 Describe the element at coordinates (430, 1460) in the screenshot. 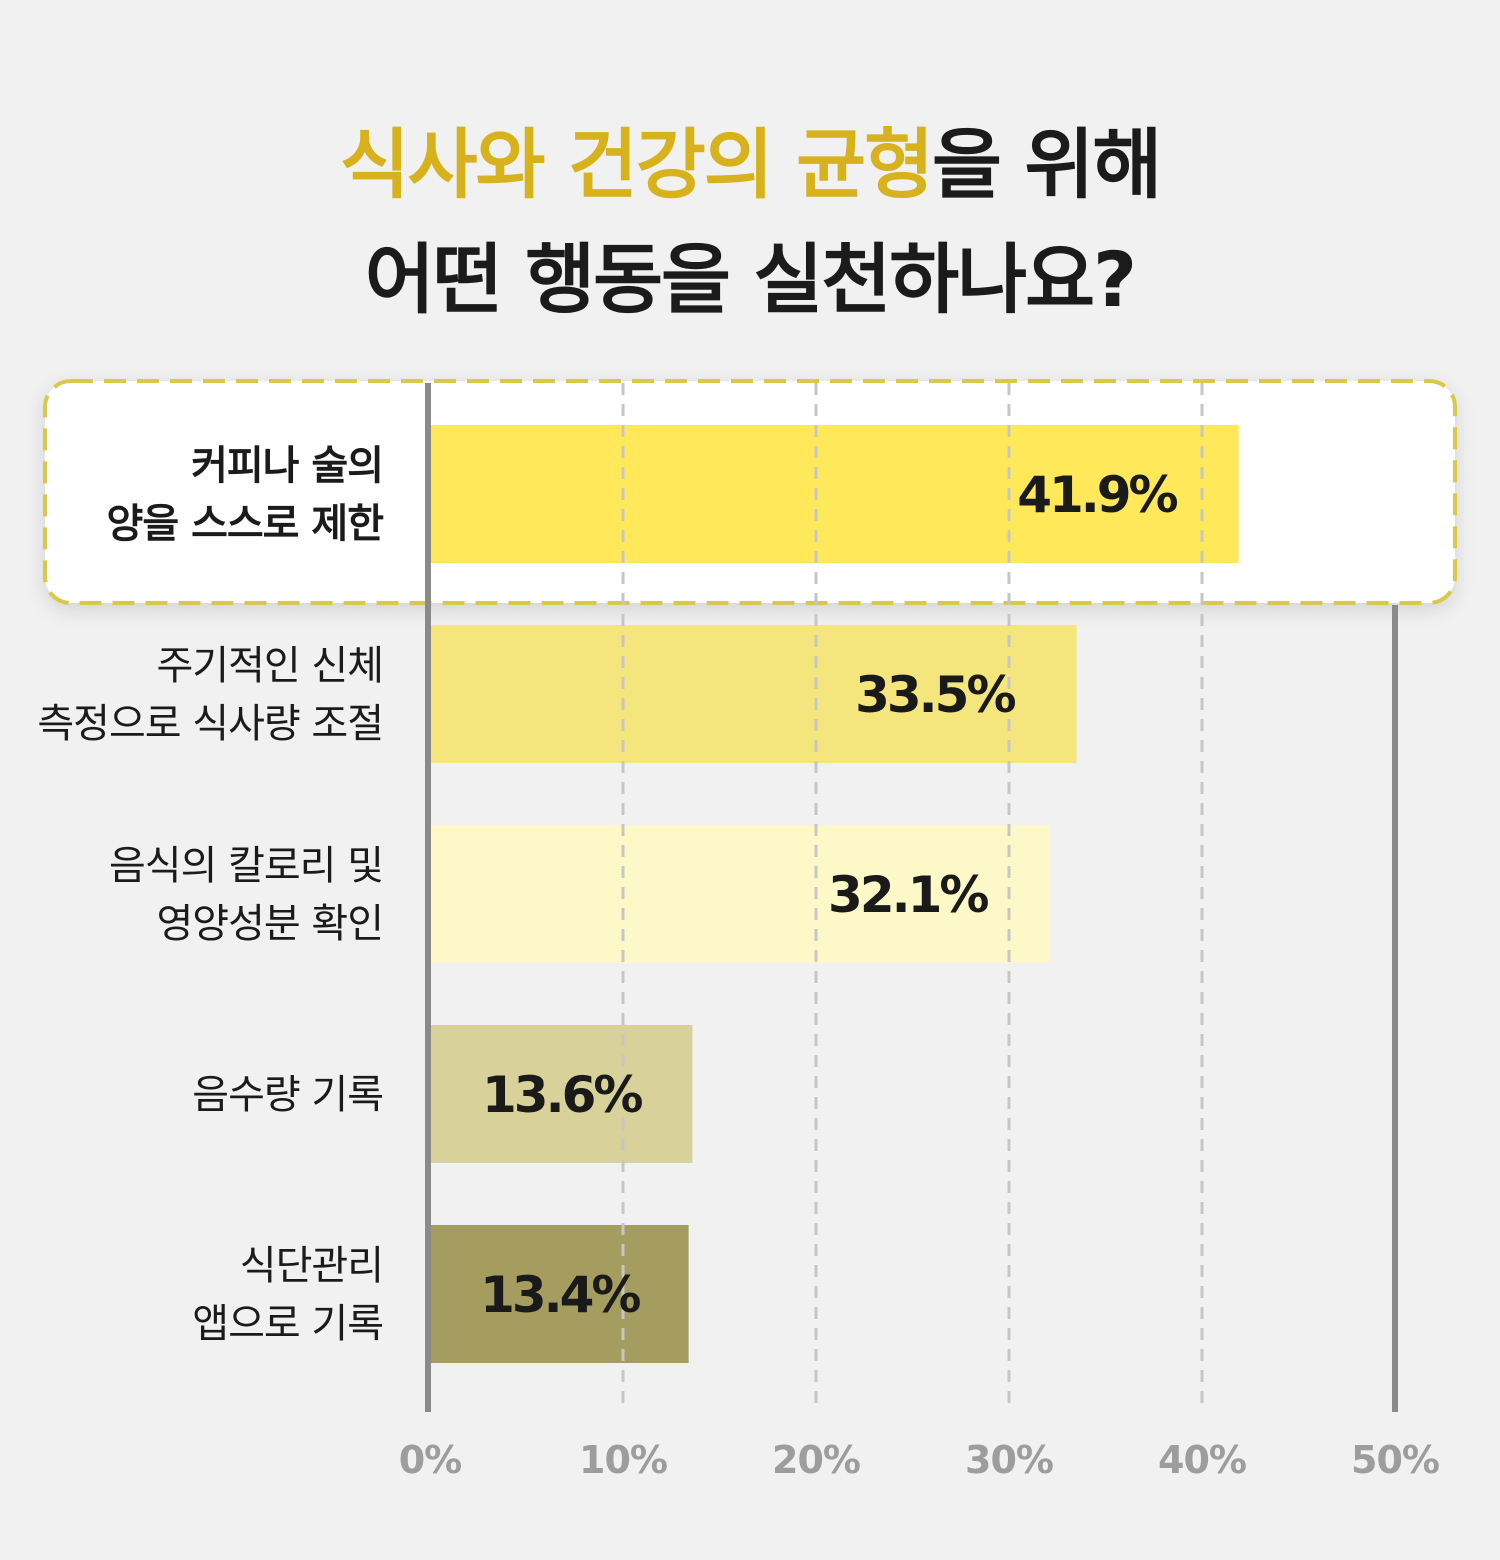

I see `x-tick-label-0: 0%` at that location.